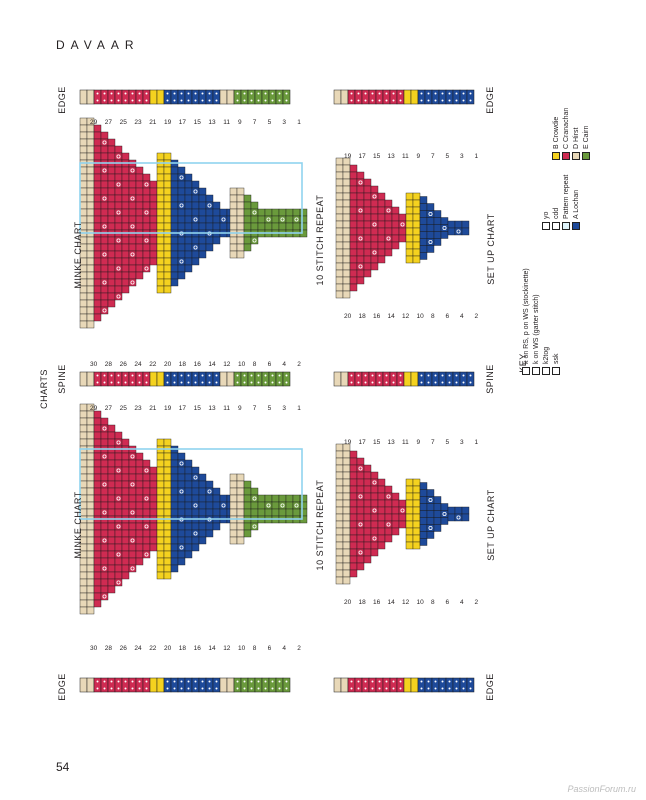  I want to click on minke-row-number: 28, so click(109, 648).